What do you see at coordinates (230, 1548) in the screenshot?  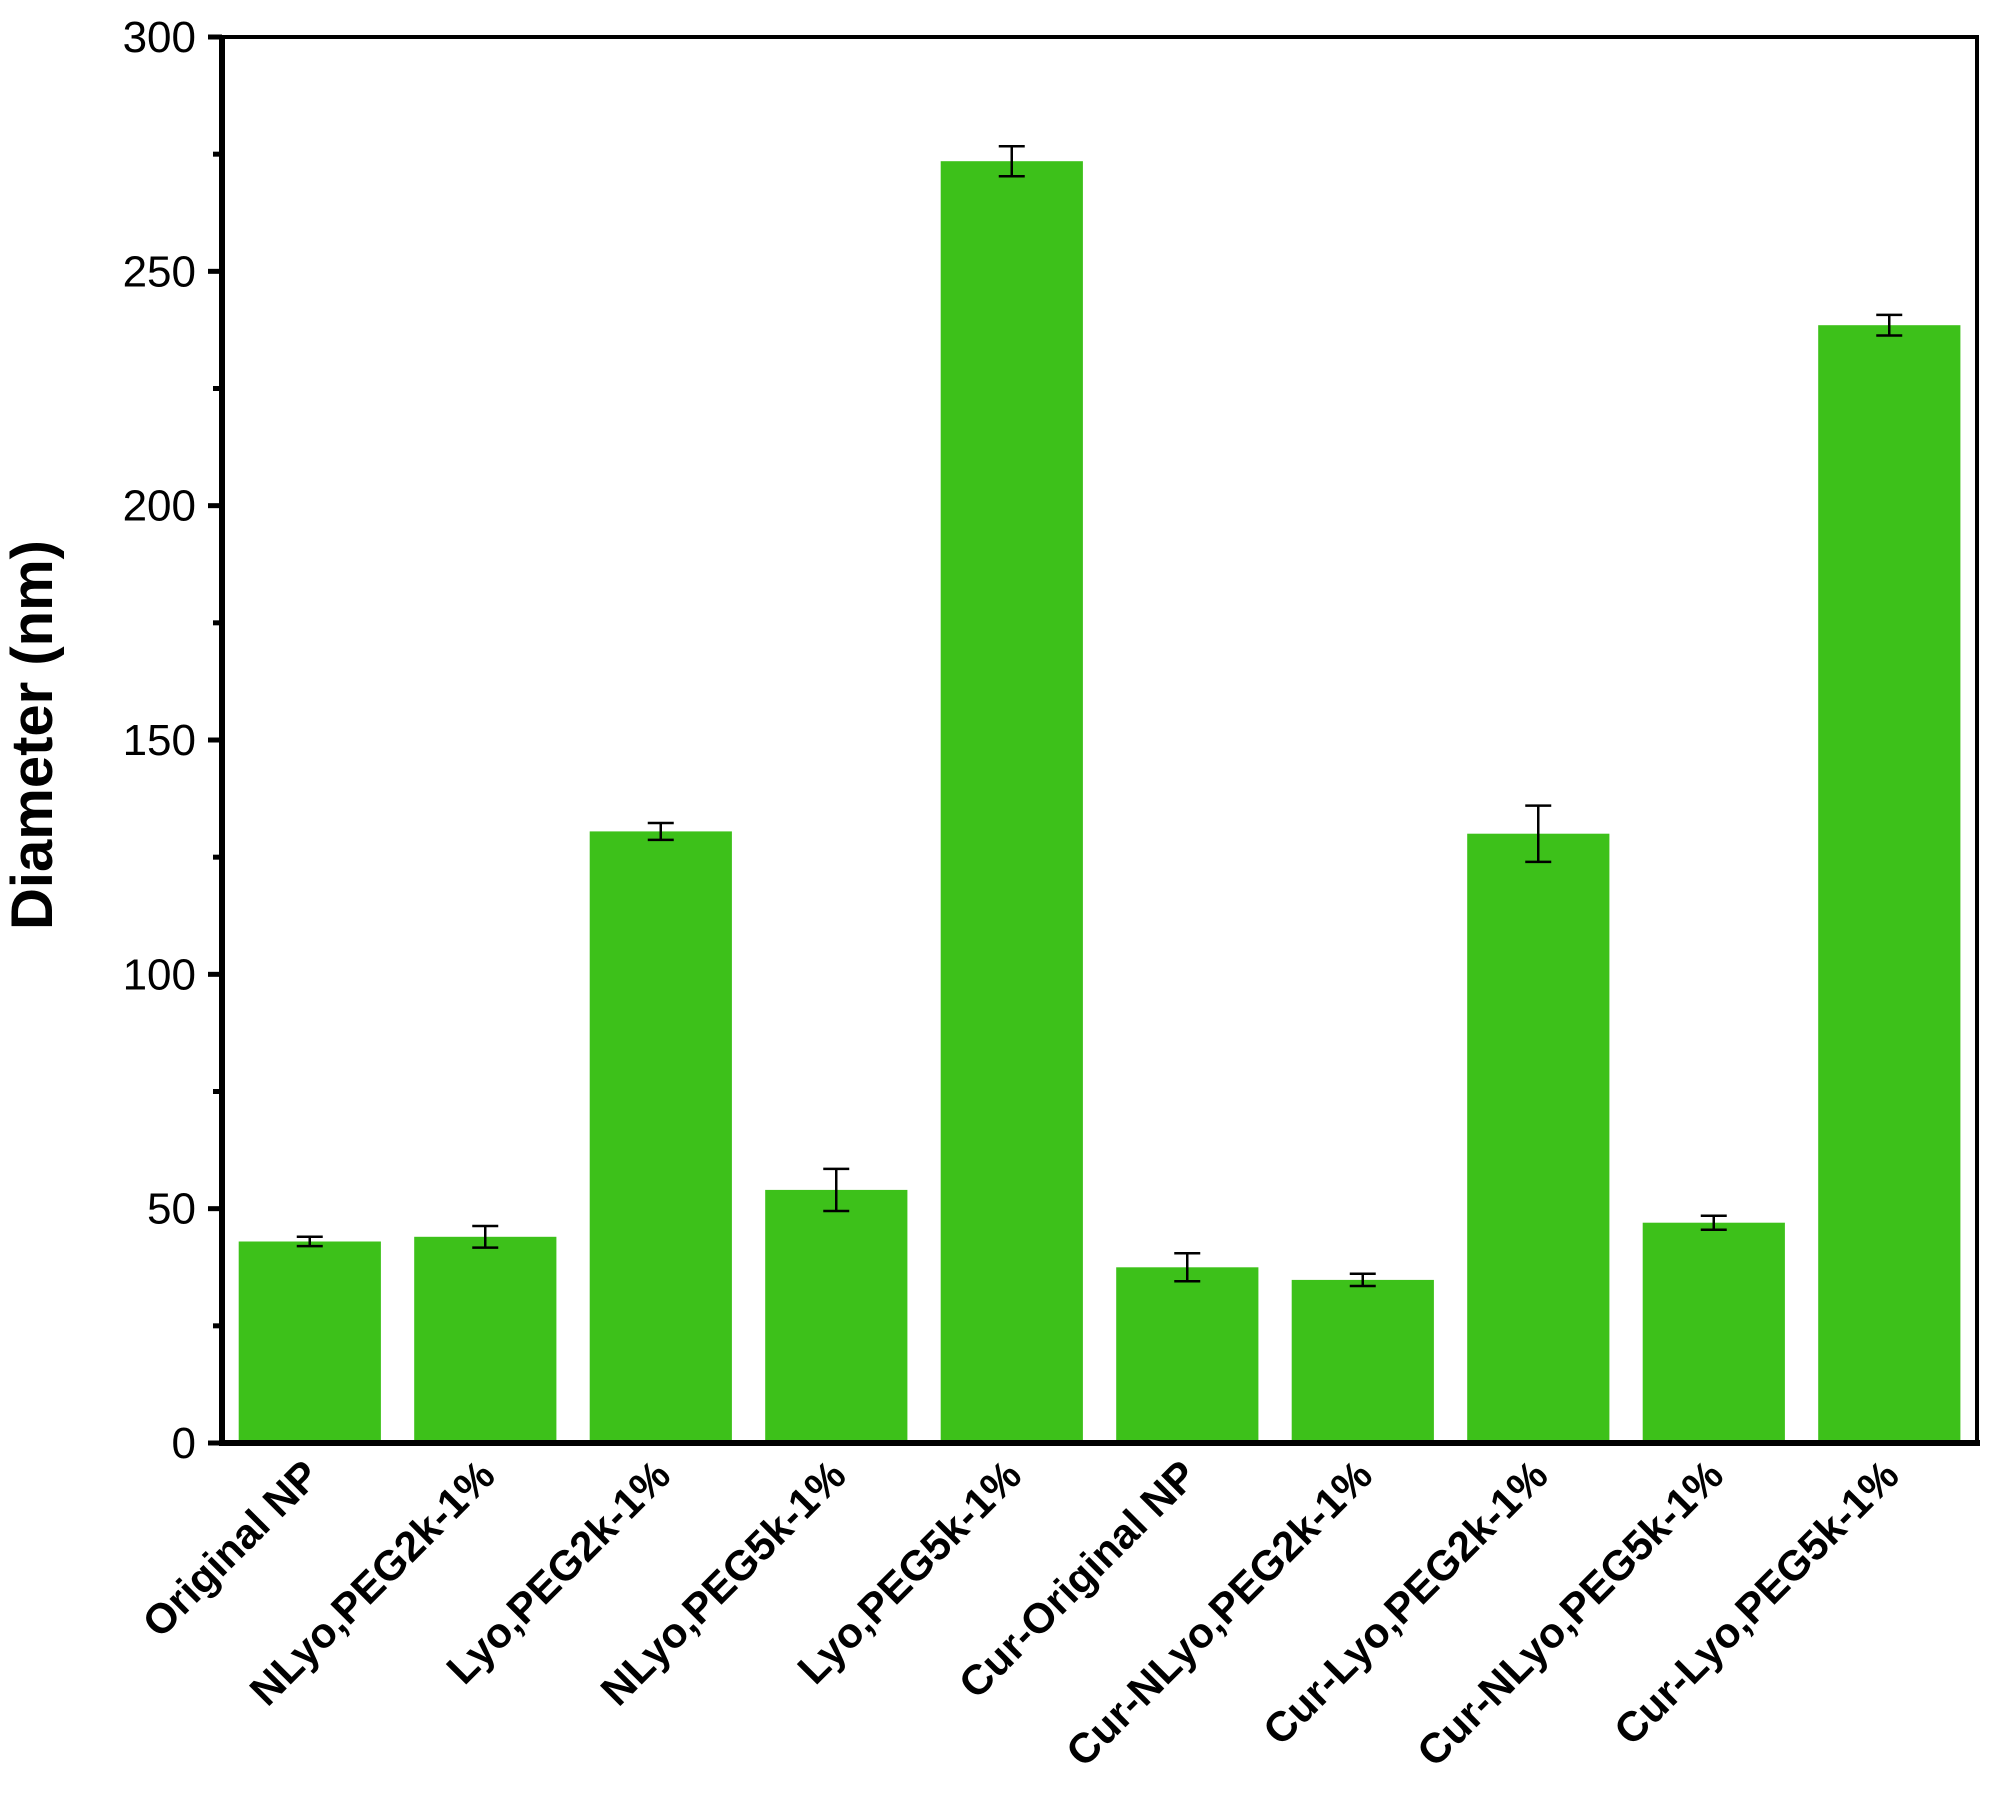 I see `x-tick-label: Original NP` at bounding box center [230, 1548].